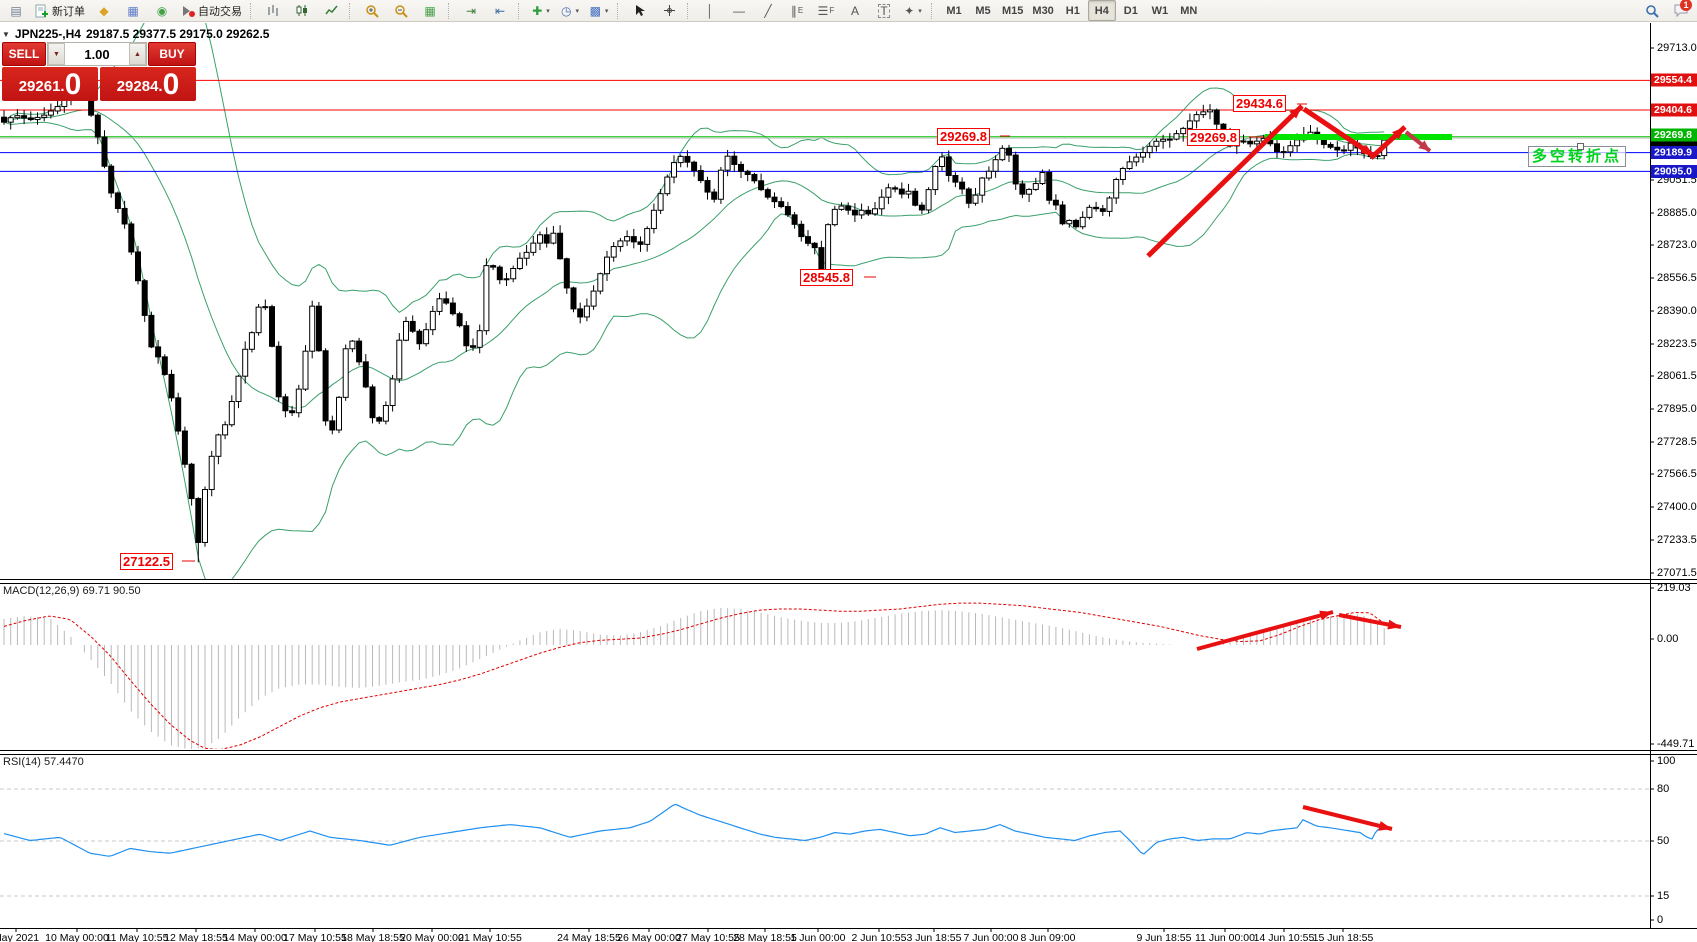  I want to click on text-icon: A, so click(854, 10).